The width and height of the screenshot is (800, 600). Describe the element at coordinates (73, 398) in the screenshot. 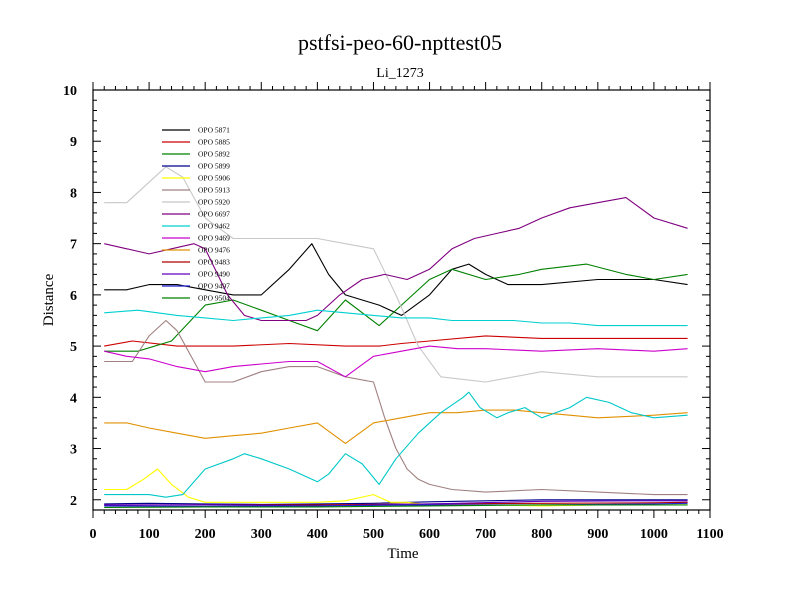

I see `y-tick-label: 4` at that location.